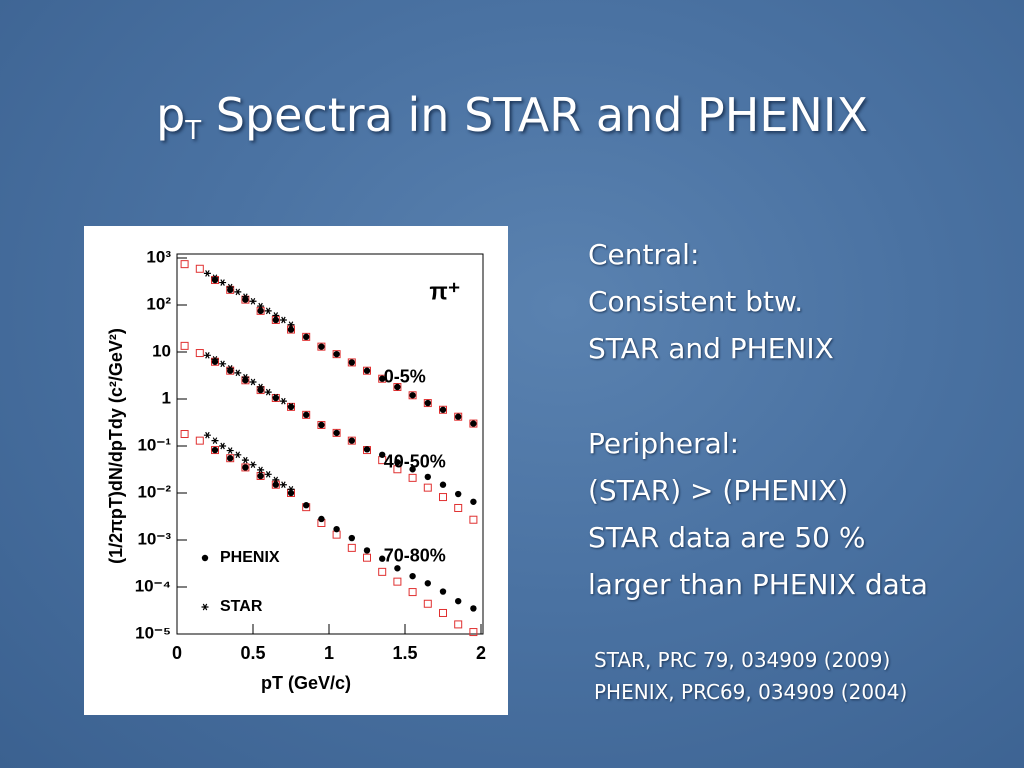 The height and width of the screenshot is (768, 1024). What do you see at coordinates (154, 491) in the screenshot?
I see `y-tick-label: 10⁻²` at bounding box center [154, 491].